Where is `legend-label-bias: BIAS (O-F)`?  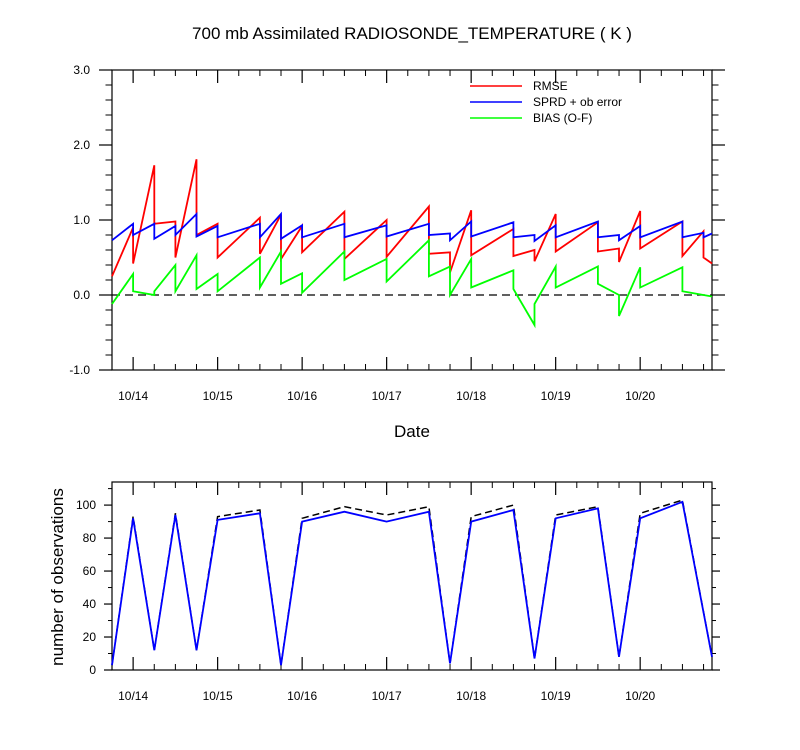
legend-label-bias: BIAS (O-F) is located at coordinates (562, 118).